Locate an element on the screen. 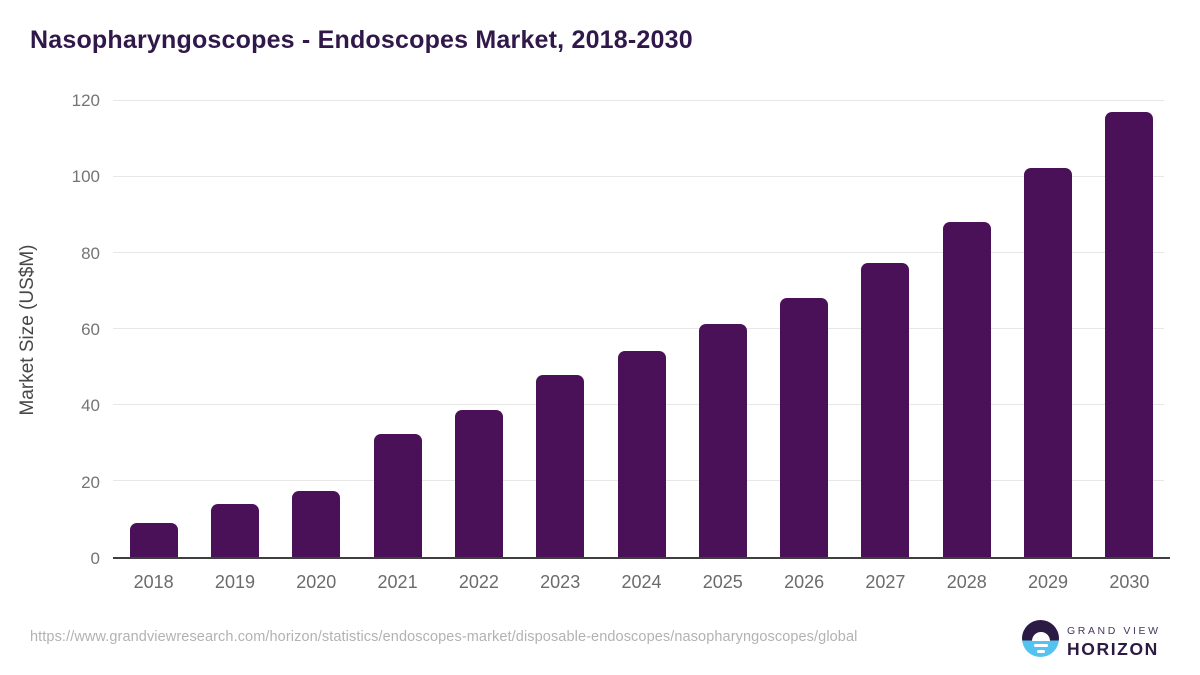  x-axis-label-2018: 2018 is located at coordinates (153, 582).